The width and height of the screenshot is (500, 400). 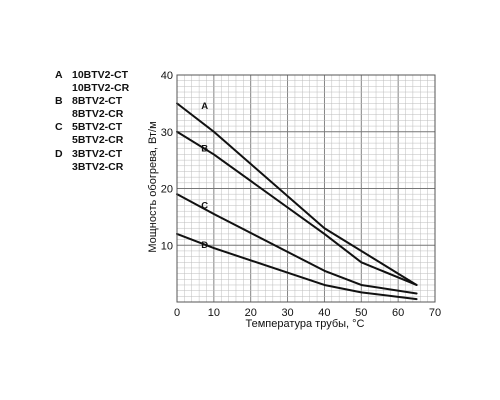 What do you see at coordinates (98, 114) in the screenshot?
I see `legend-product-name: 8BTV2-CR` at bounding box center [98, 114].